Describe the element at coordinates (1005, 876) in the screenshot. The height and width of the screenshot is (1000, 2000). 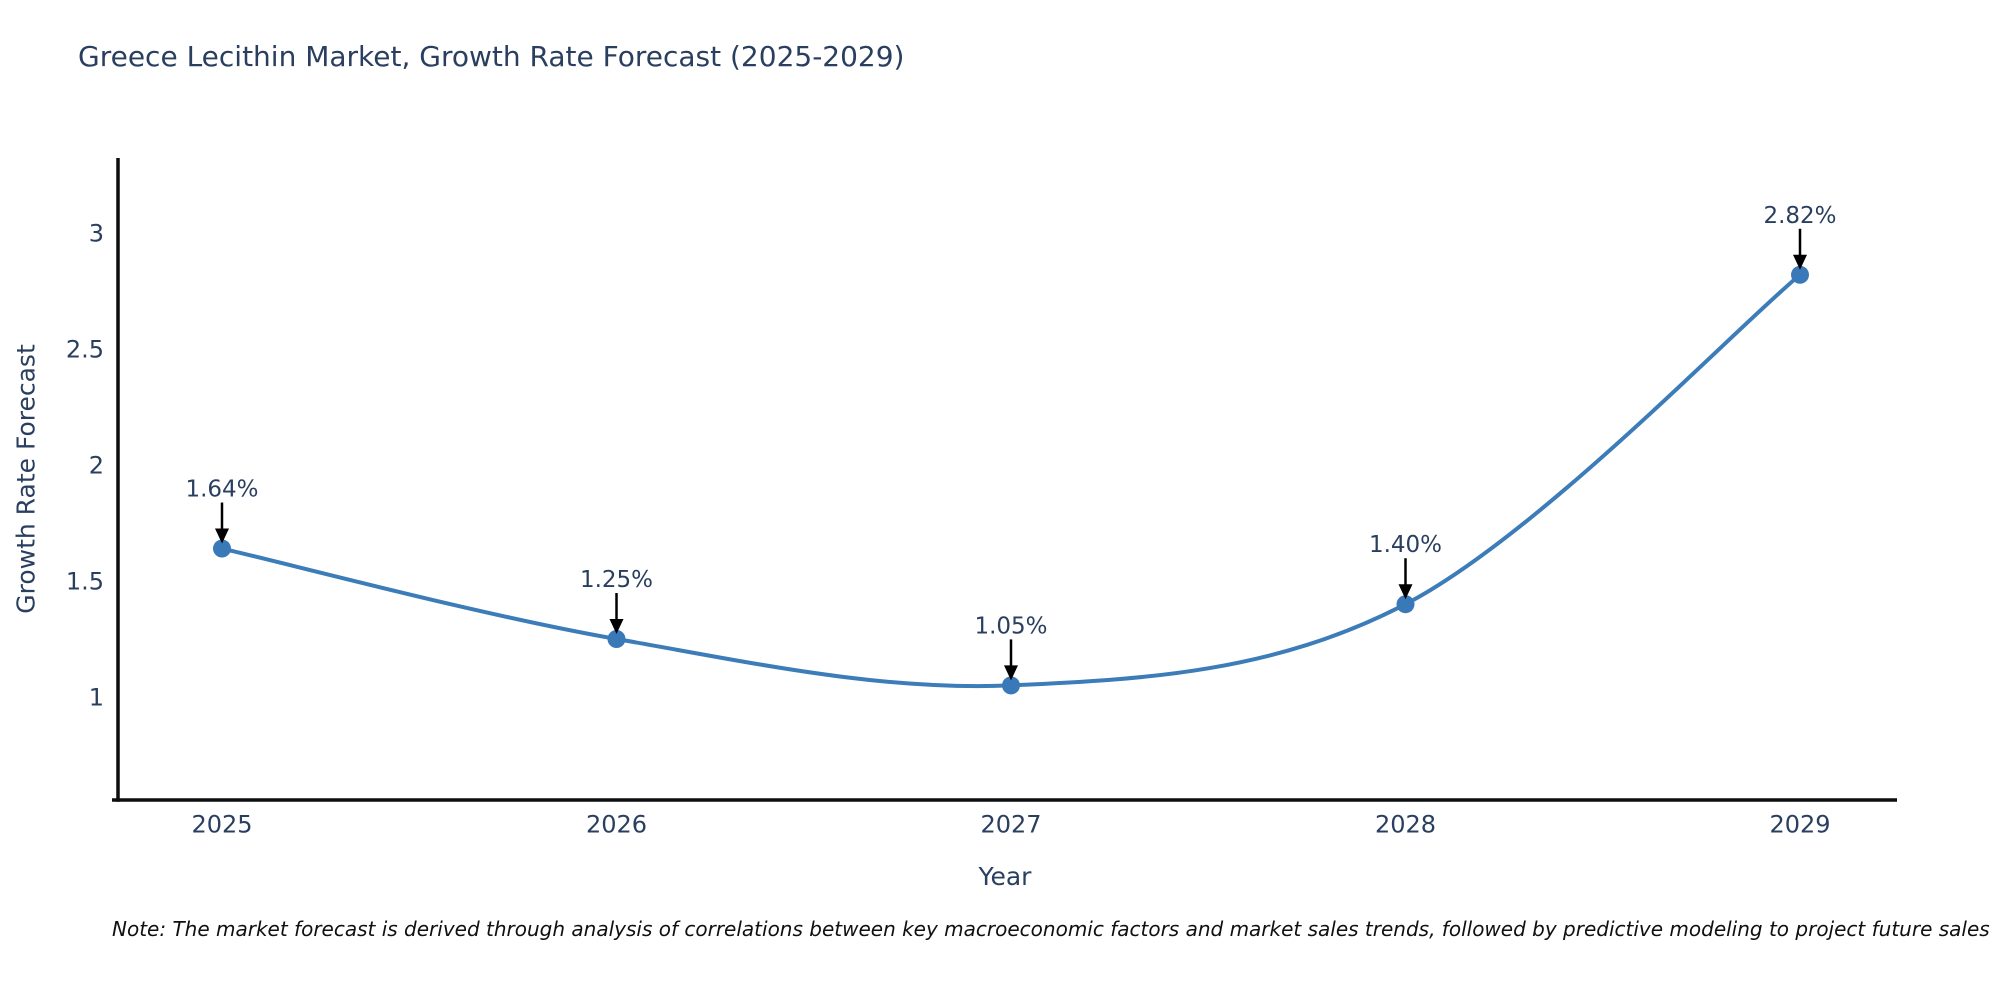
I see `x-axis-title: Year` at that location.